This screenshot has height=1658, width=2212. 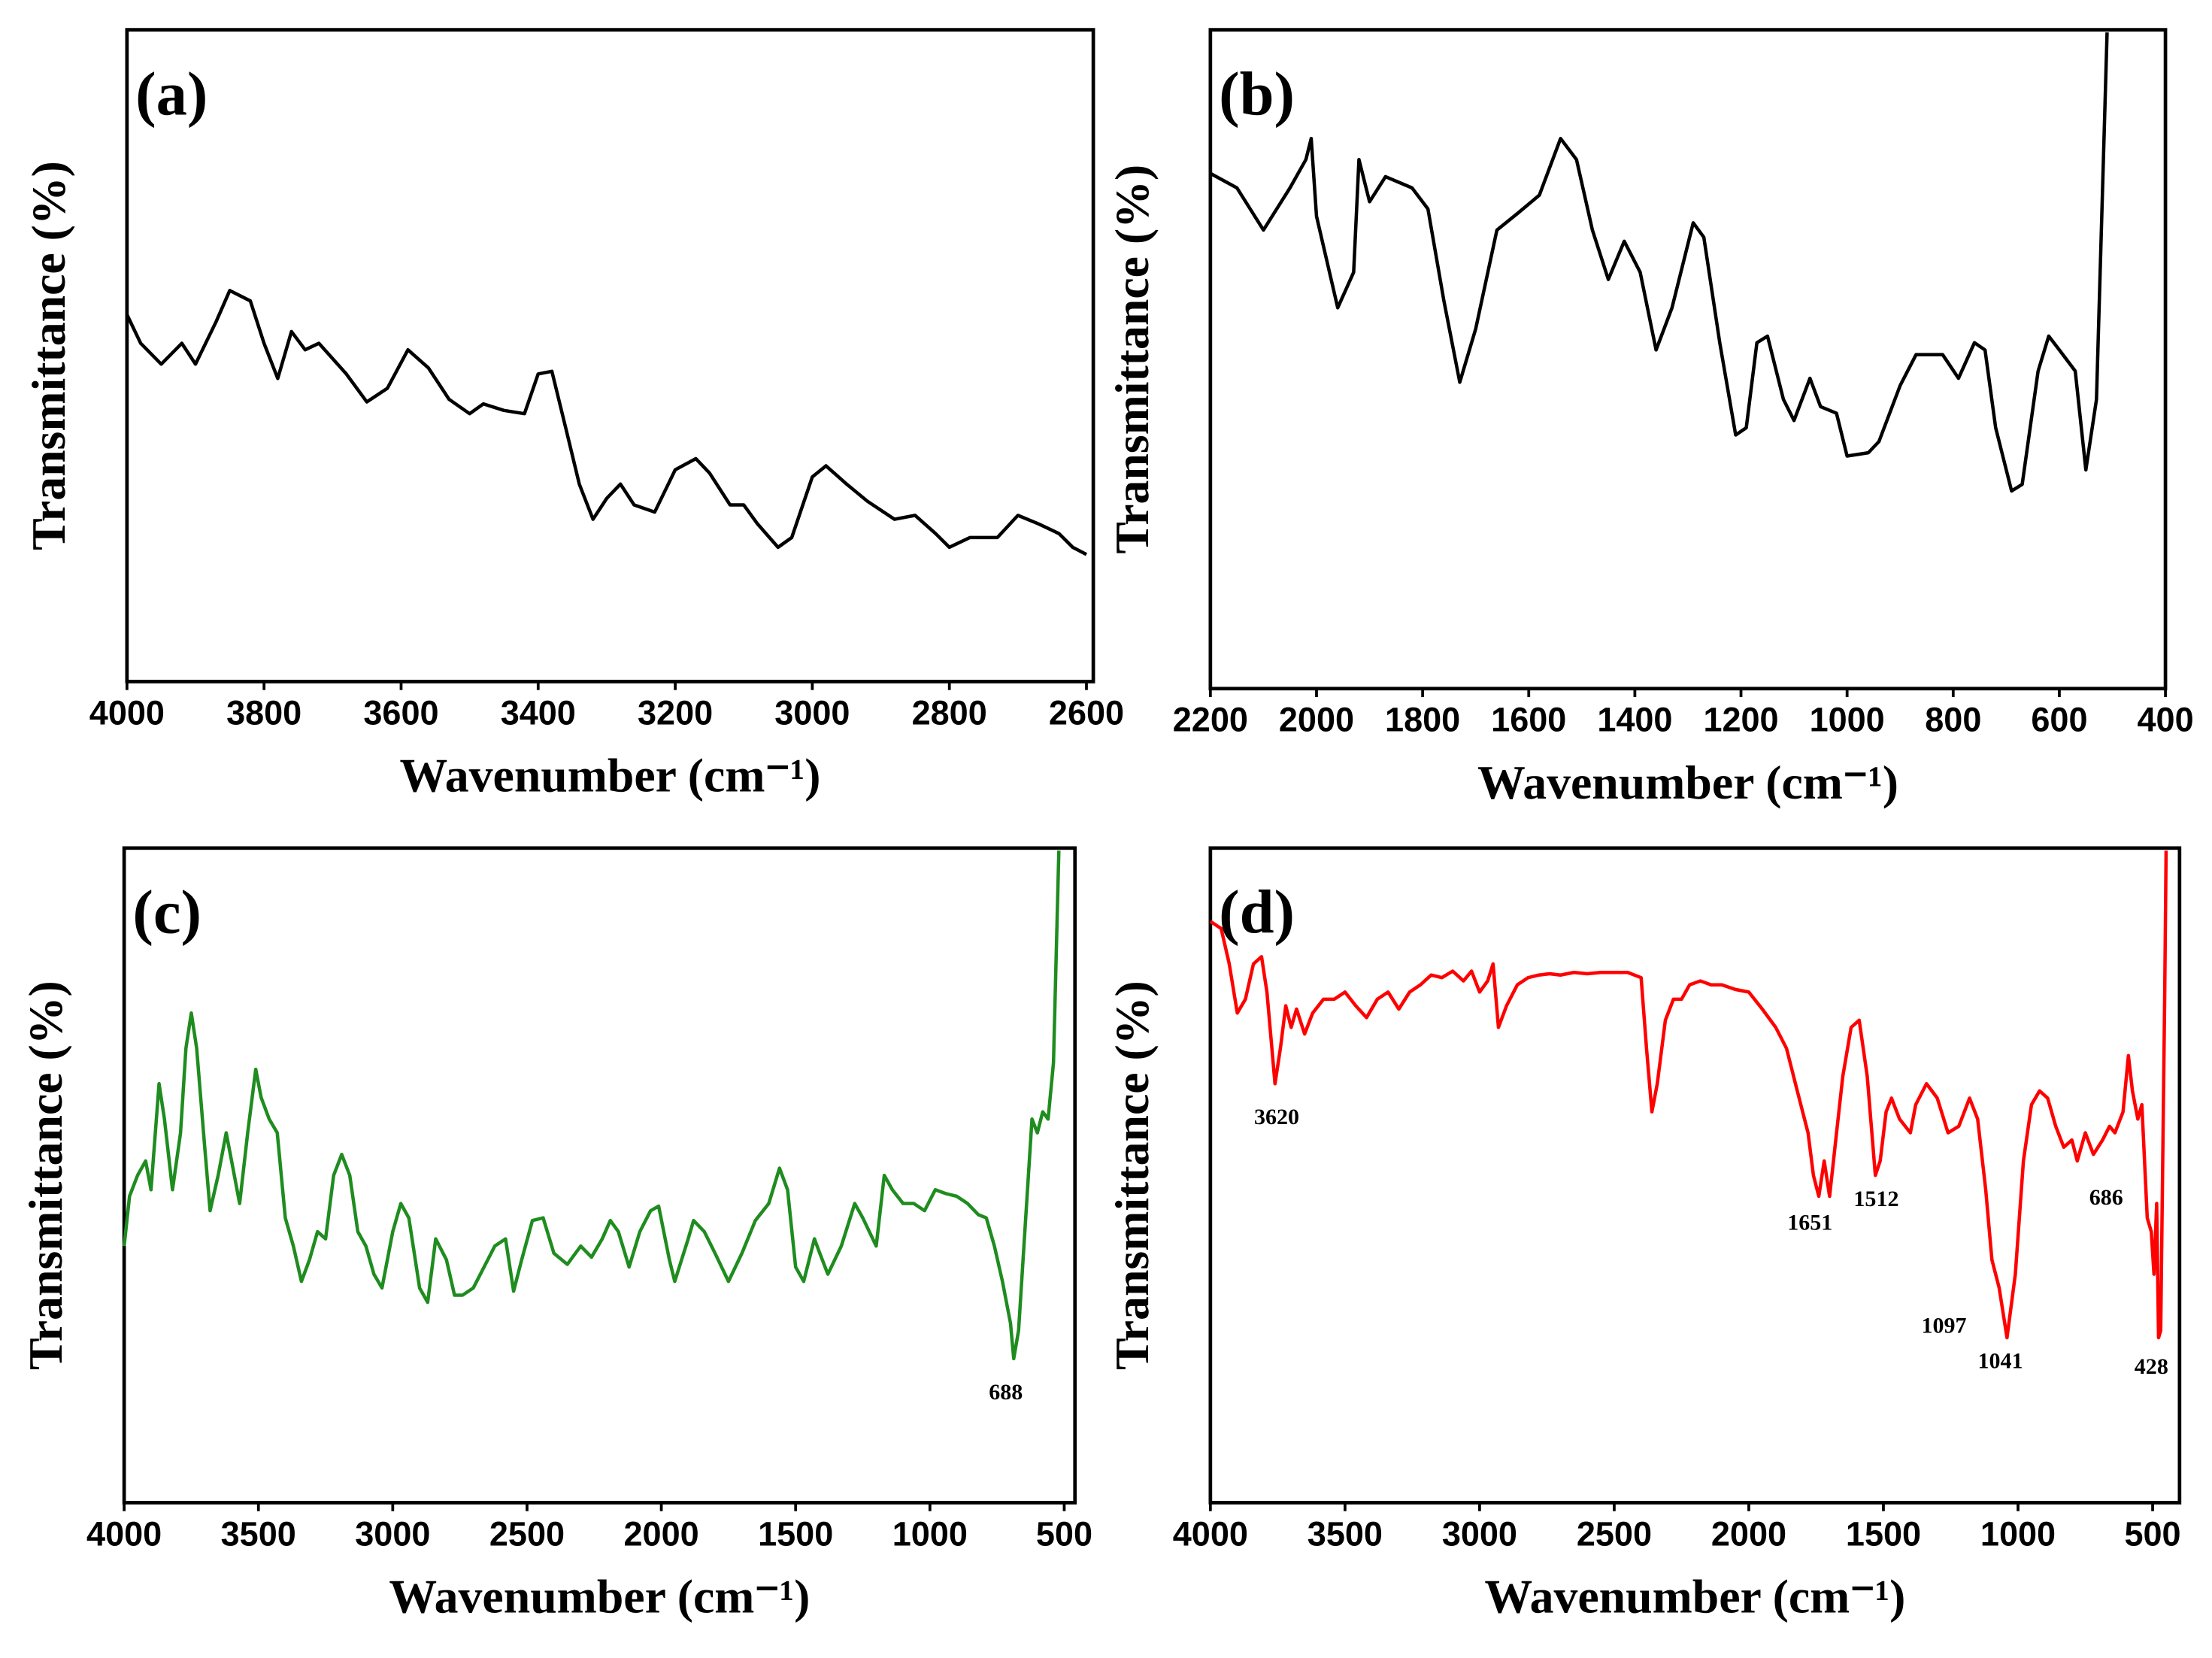 I want to click on x-tick-label: 3200, so click(x=675, y=712).